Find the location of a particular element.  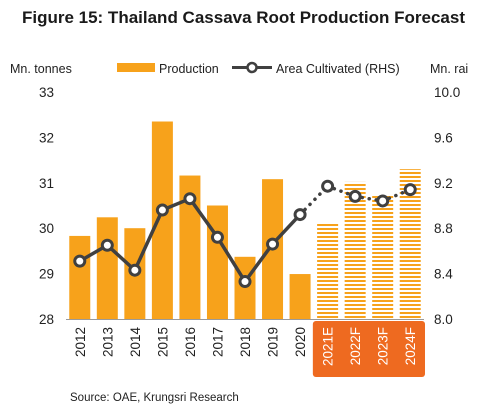

y-left-tick-label: 31 is located at coordinates (46, 183).